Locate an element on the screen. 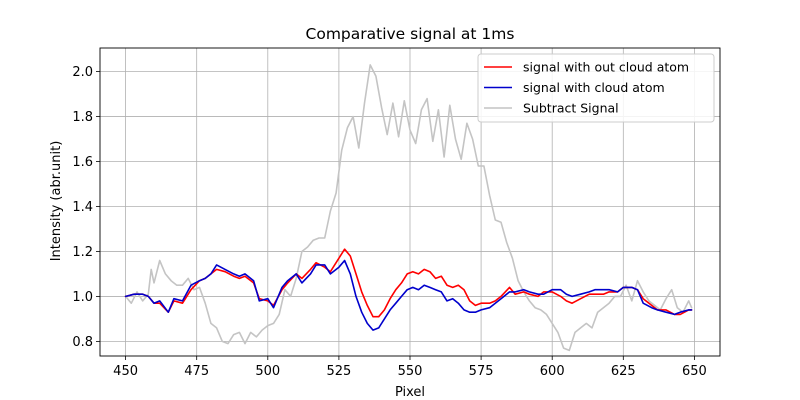 The height and width of the screenshot is (400, 800). x-axis-label: Pixel is located at coordinates (410, 392).